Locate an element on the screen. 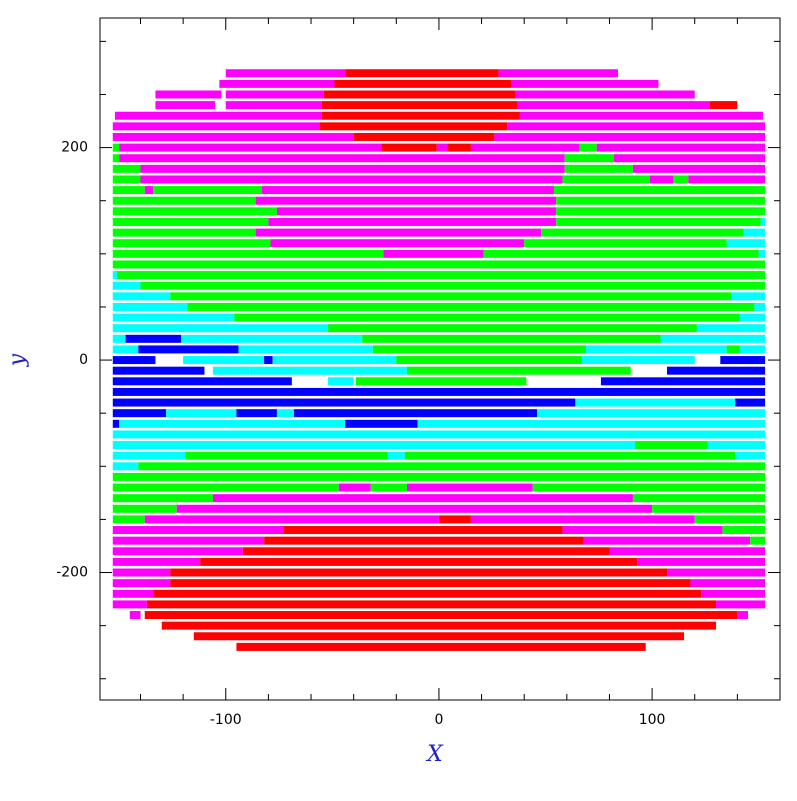 The image size is (797, 801). x-axis-label: X is located at coordinates (434, 754).